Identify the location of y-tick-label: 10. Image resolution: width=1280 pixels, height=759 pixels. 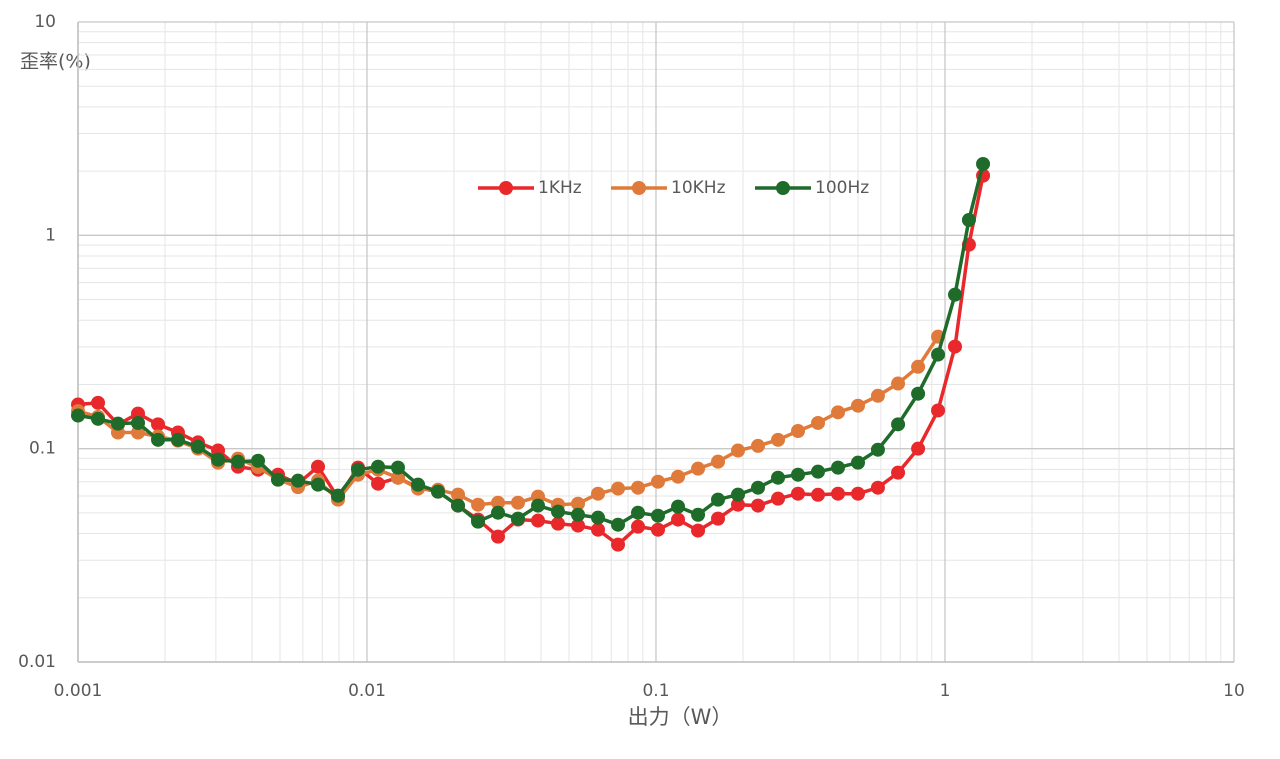
(45, 22).